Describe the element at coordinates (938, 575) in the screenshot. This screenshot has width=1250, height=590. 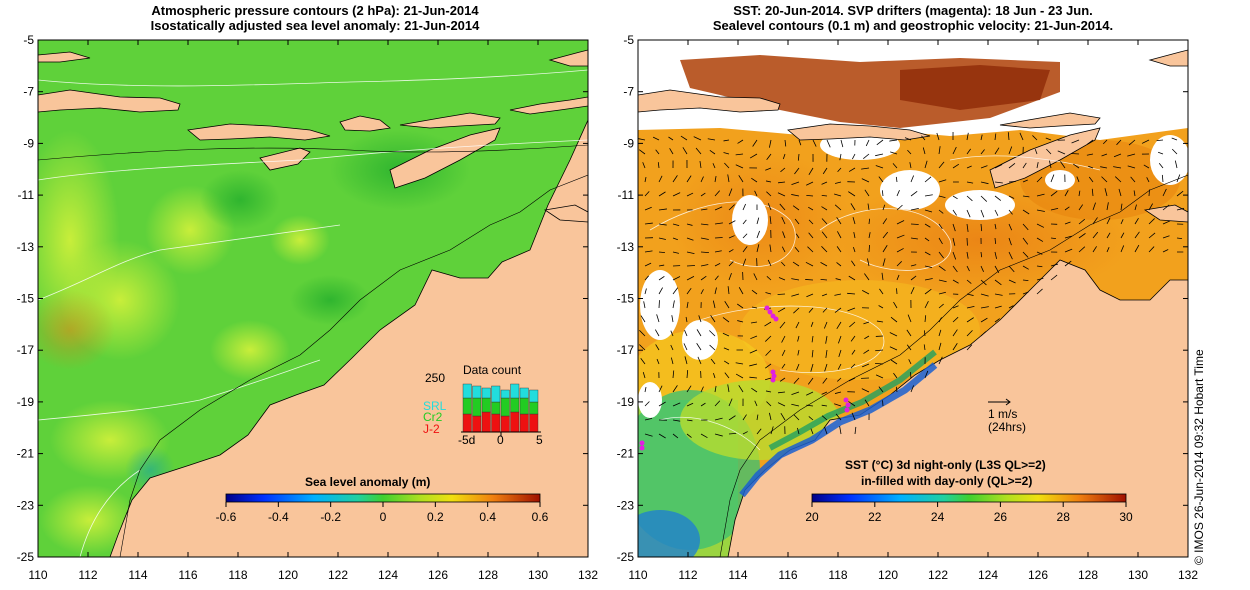
I see `right-lon-tick: 122` at that location.